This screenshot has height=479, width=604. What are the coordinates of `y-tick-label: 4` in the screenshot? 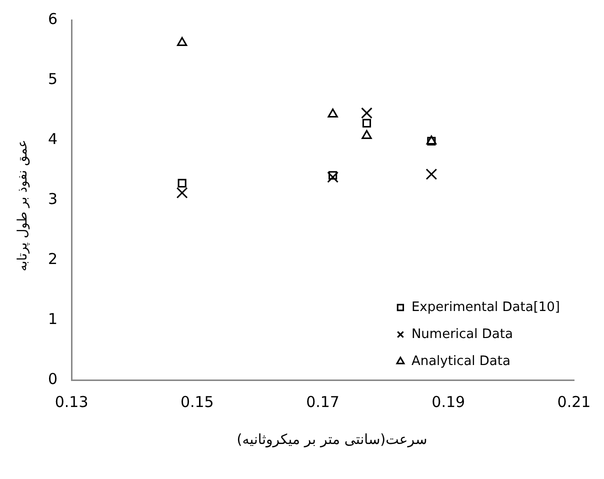 It's located at (53, 139).